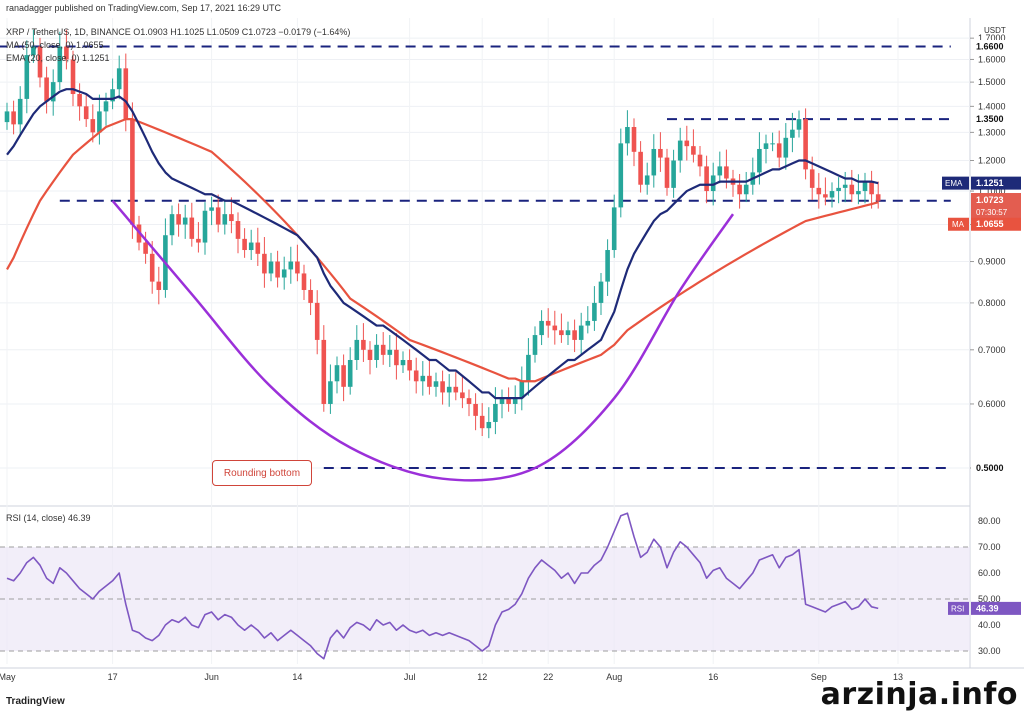 This screenshot has width=1024, height=714. I want to click on time-tick-label: Sep, so click(819, 677).